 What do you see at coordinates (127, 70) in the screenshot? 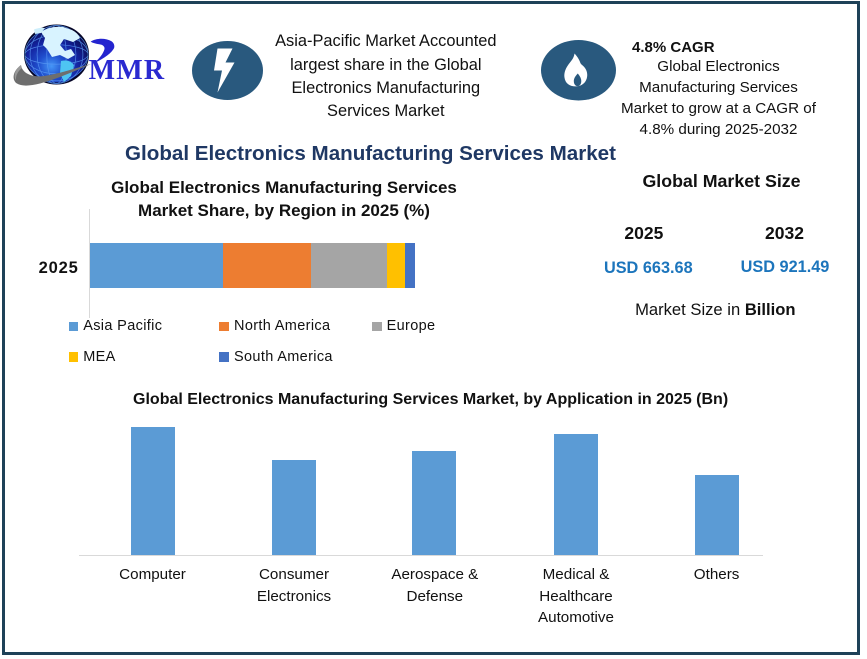
I see `svg-text: MMR` at bounding box center [127, 70].